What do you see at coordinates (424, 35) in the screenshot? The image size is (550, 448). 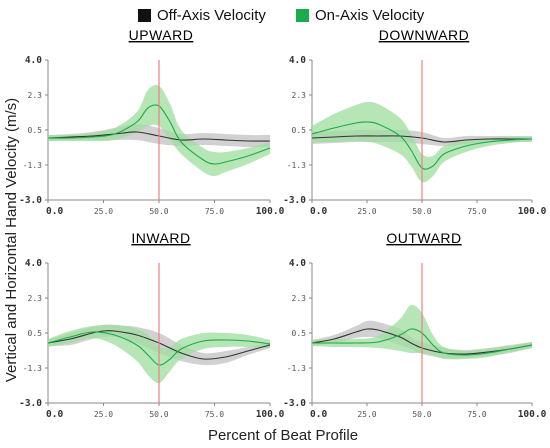 I see `panel-title-downward: DOWNWARD` at bounding box center [424, 35].